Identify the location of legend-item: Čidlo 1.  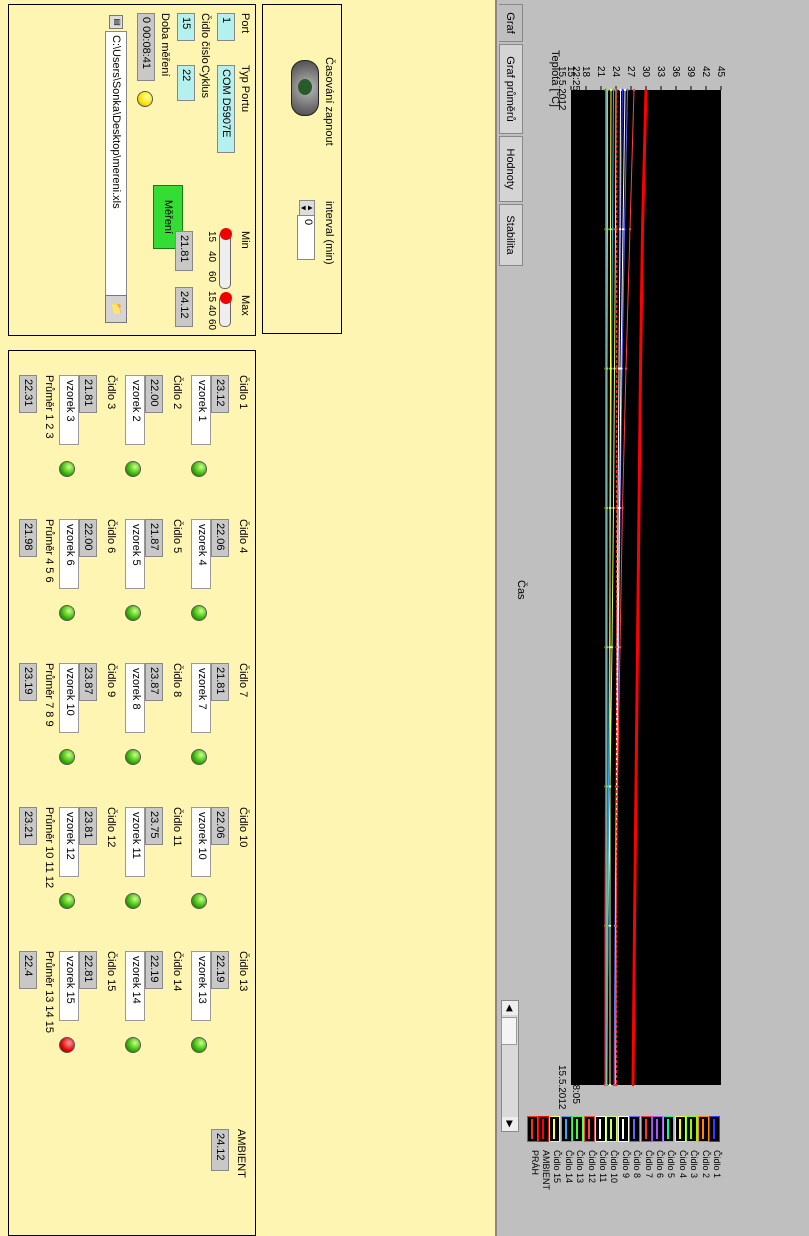
(715, 1160).